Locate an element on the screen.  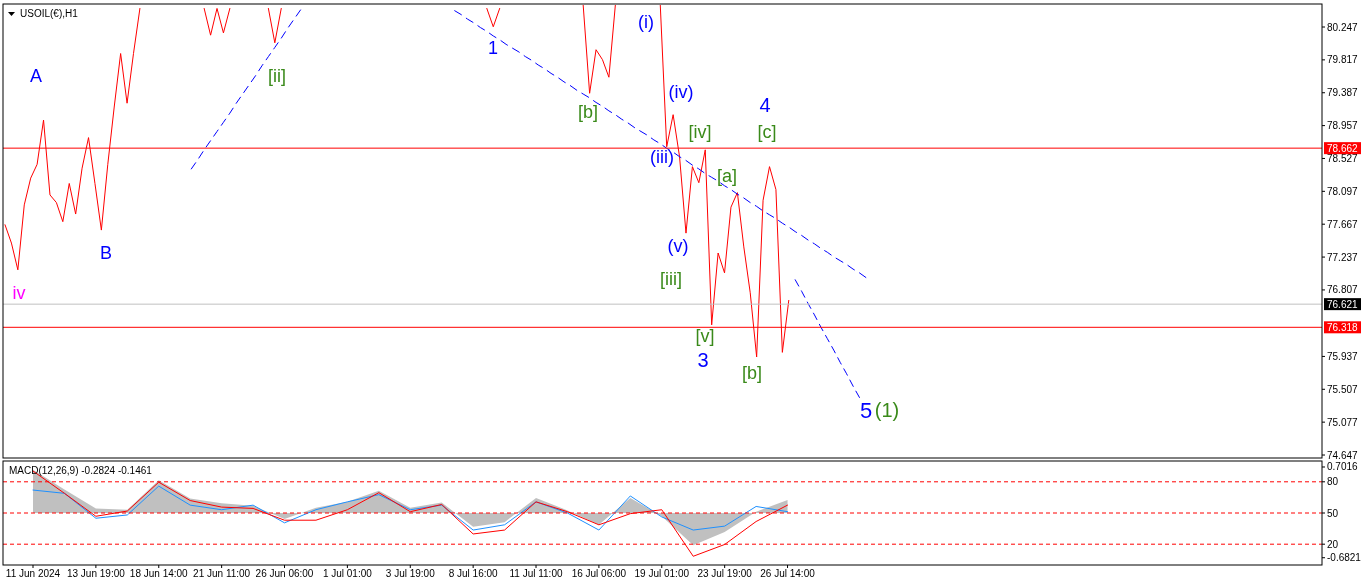
annotation: [v] is located at coordinates (705, 336).